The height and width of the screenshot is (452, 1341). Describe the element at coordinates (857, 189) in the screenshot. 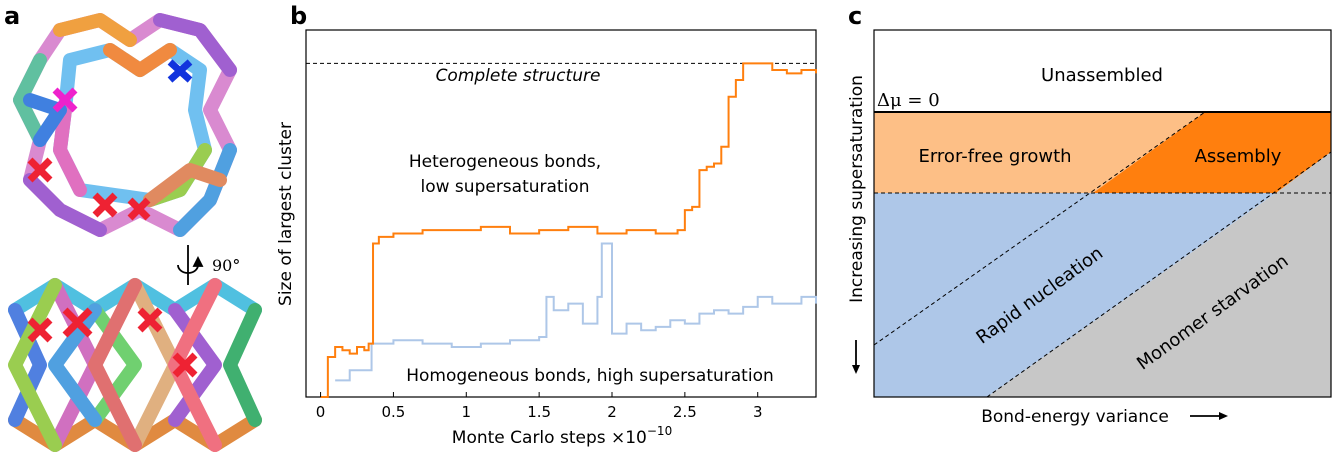

I see `y-axis-label-c: Increasing supersaturation` at that location.